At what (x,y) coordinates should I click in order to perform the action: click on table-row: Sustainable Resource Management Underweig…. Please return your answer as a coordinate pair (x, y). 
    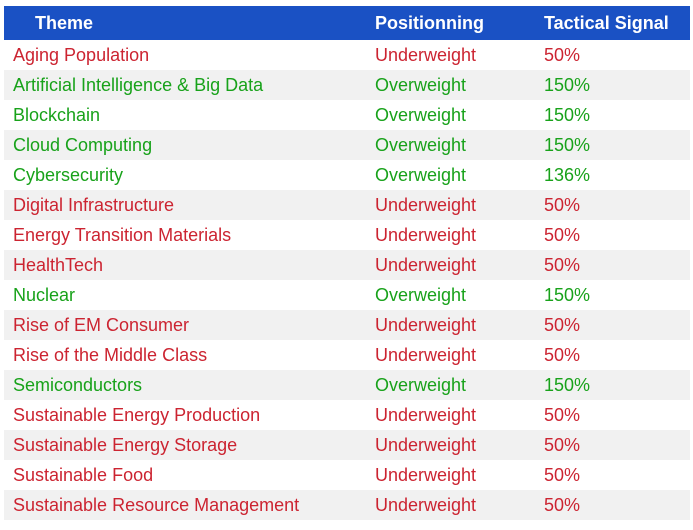
    Looking at the image, I should click on (347, 505).